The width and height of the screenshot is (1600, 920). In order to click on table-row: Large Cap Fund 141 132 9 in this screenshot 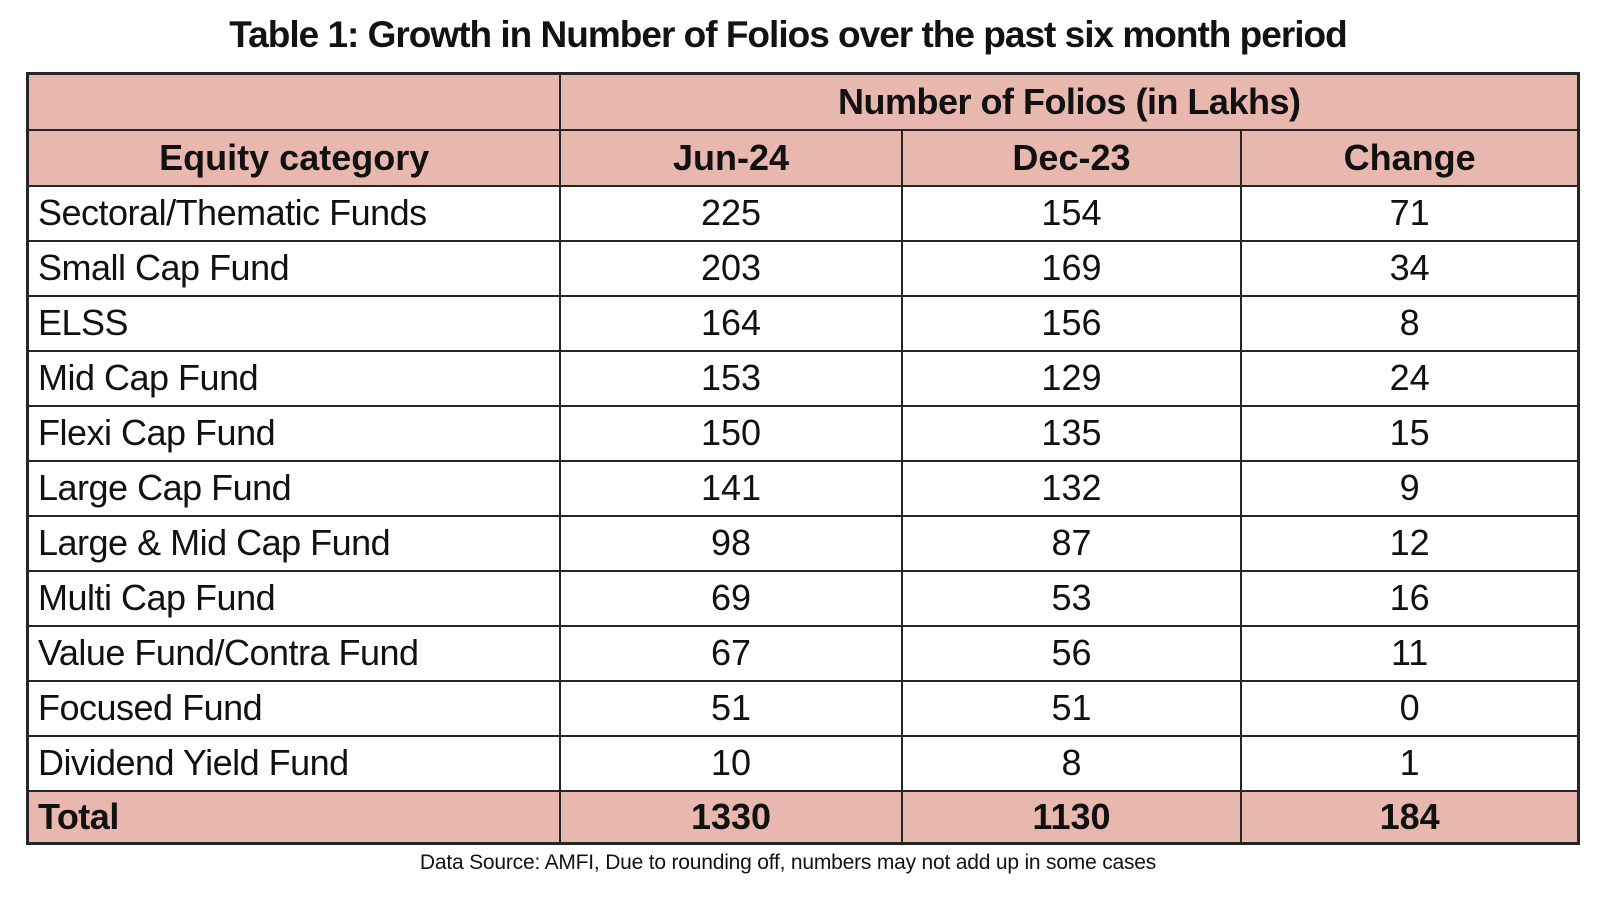, I will do `click(803, 488)`.